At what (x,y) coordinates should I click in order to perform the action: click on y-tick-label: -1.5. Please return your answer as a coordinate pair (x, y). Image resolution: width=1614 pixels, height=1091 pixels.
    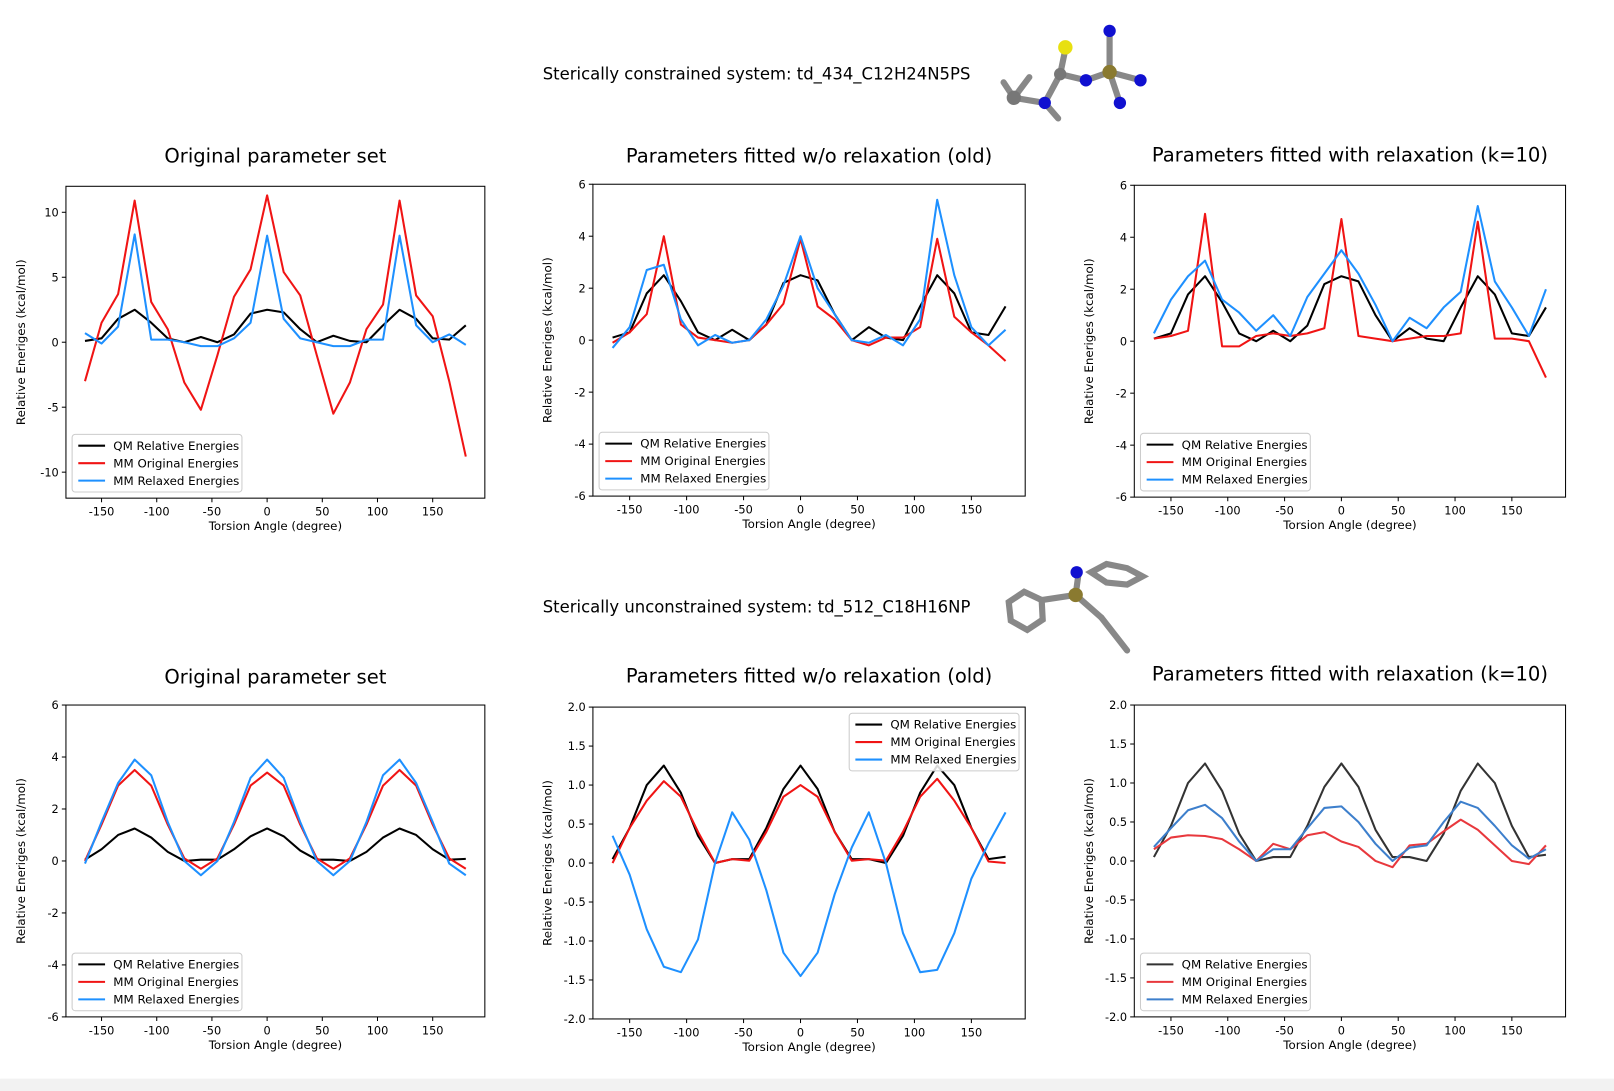
    Looking at the image, I should click on (575, 980).